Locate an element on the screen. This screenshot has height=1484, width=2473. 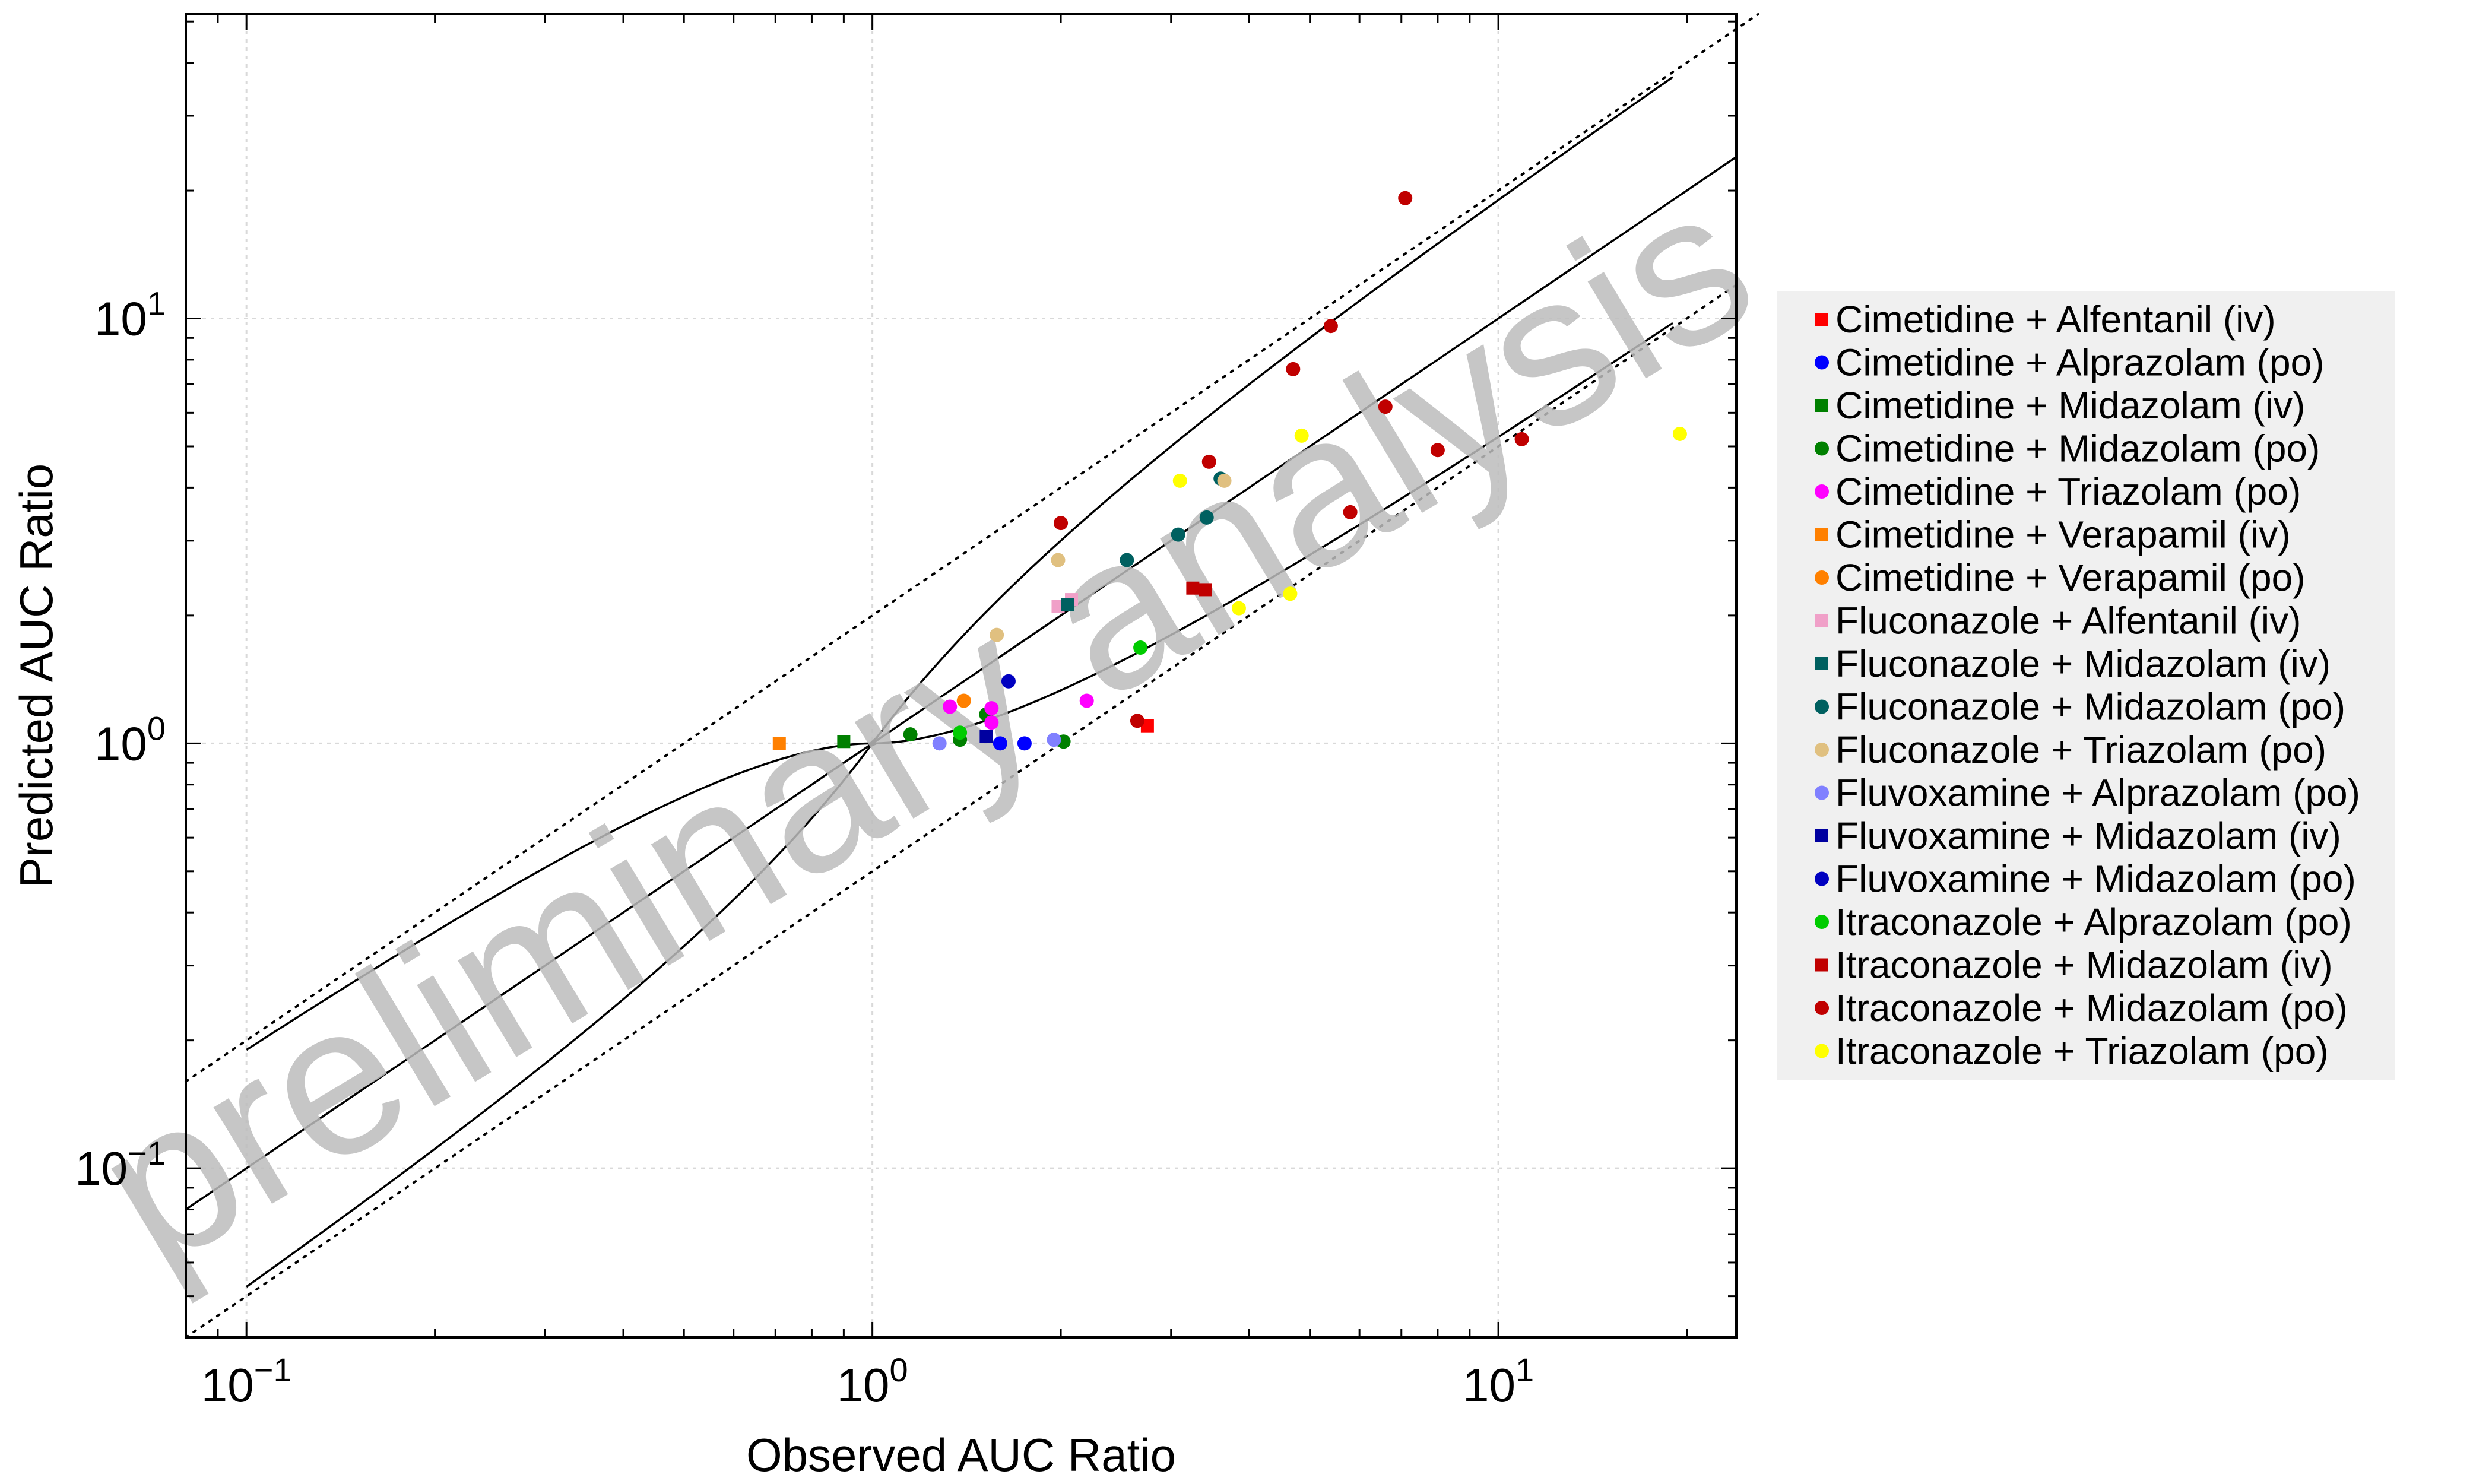
legend-label: Cimetidine + Midazolam (po) is located at coordinates (2077, 448).